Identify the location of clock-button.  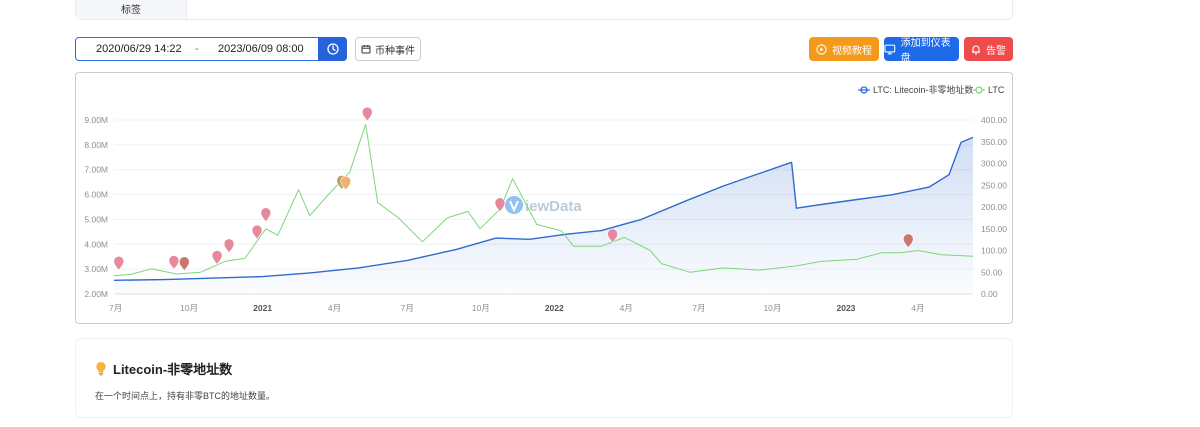
(332, 49).